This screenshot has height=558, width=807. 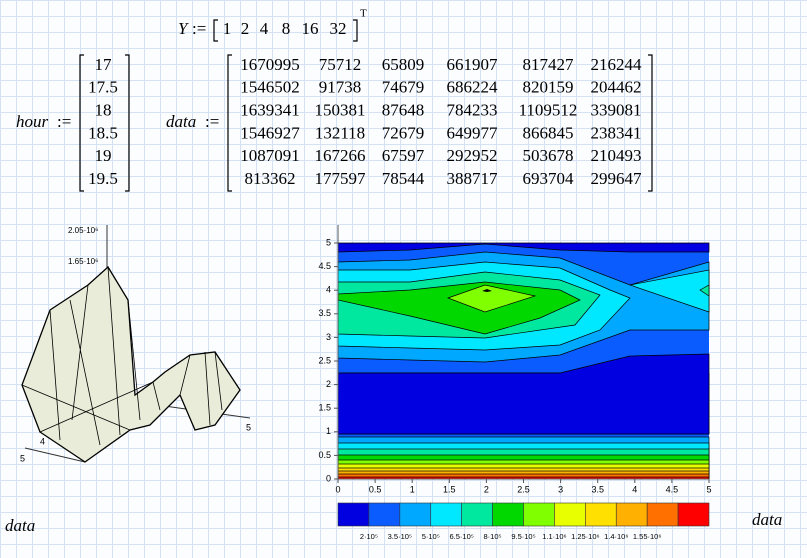 What do you see at coordinates (560, 489) in the screenshot?
I see `x-tick-label: 3` at bounding box center [560, 489].